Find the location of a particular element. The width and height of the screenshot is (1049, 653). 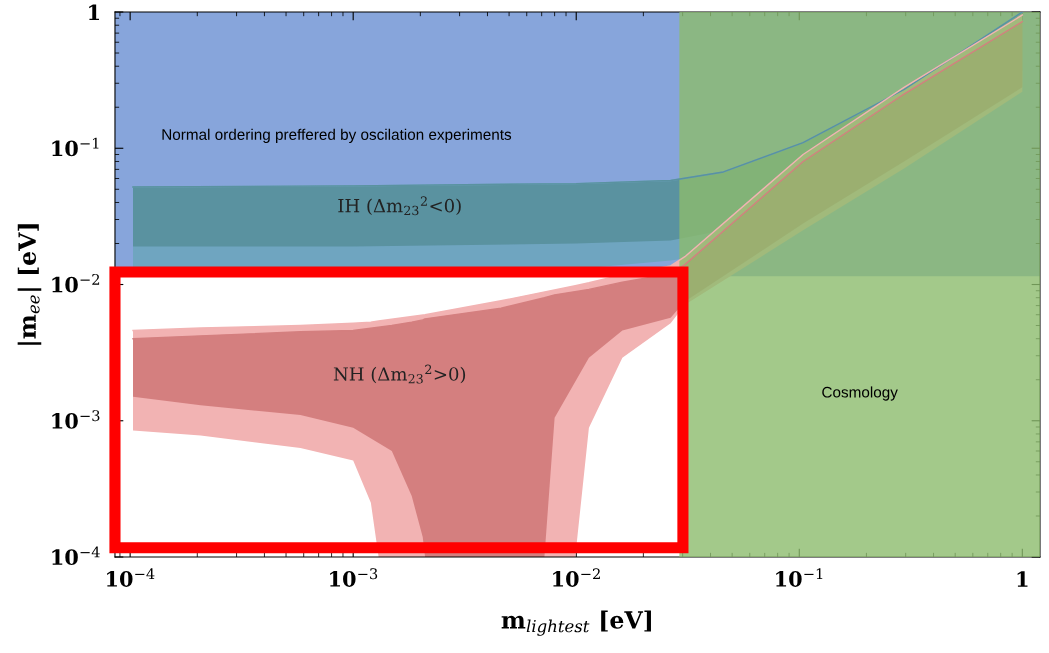

band-label: Normal ordering preffered by oscilation experiments is located at coordinates (337, 135).